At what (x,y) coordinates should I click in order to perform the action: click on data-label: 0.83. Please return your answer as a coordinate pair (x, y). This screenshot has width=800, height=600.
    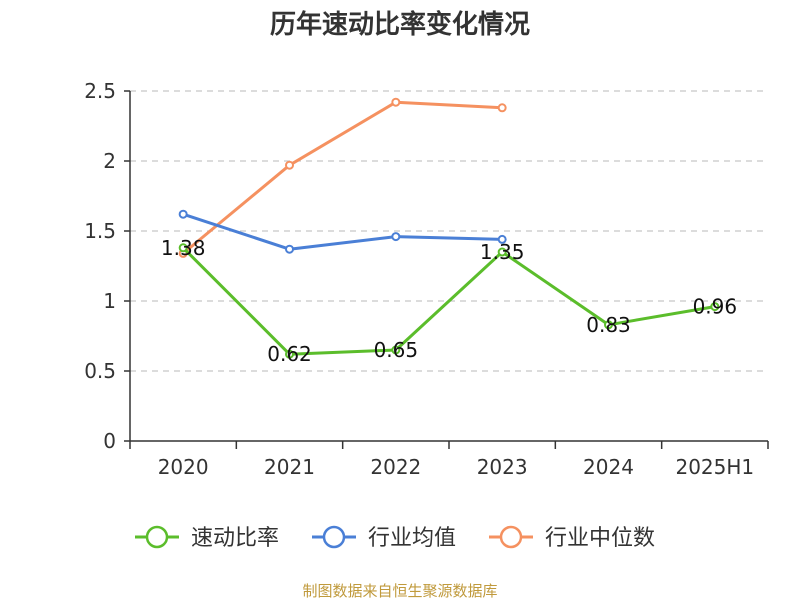
    Looking at the image, I should click on (608, 325).